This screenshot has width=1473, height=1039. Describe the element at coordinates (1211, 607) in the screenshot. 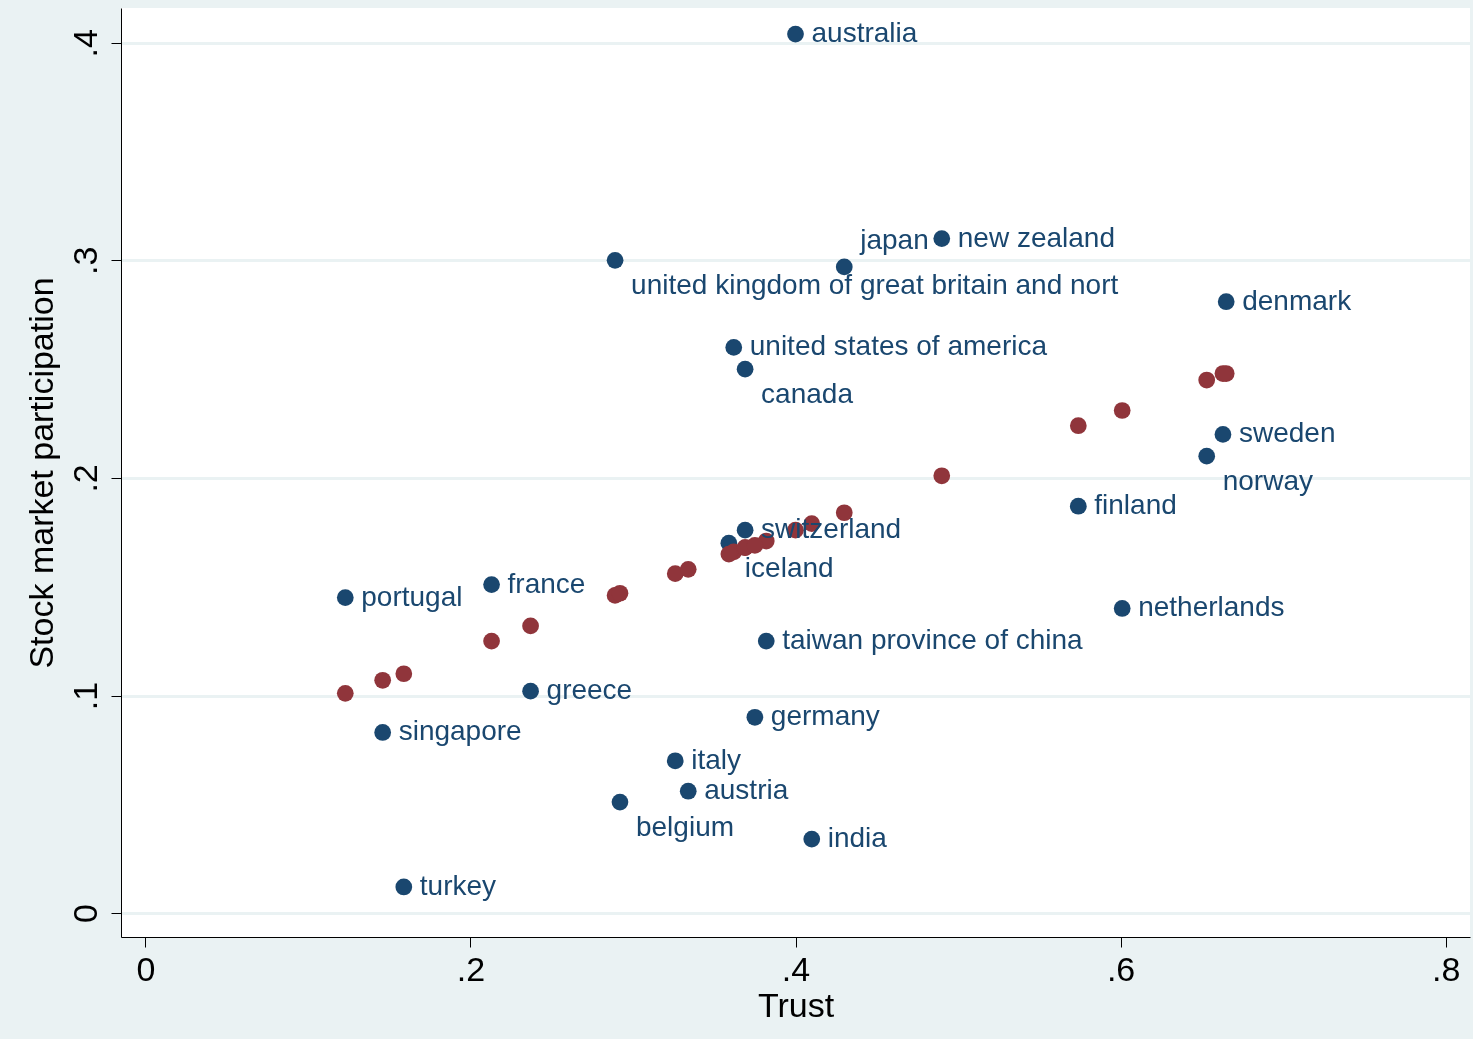

I see `annotation: netherlands` at that location.